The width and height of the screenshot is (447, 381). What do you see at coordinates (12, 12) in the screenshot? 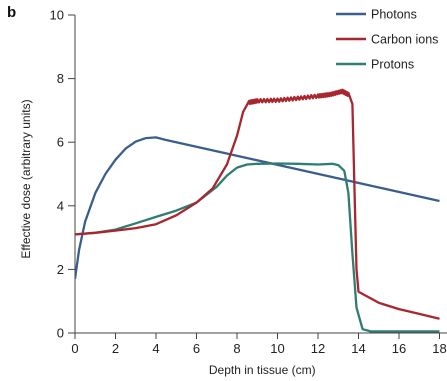
I see `panel-label: b` at bounding box center [12, 12].